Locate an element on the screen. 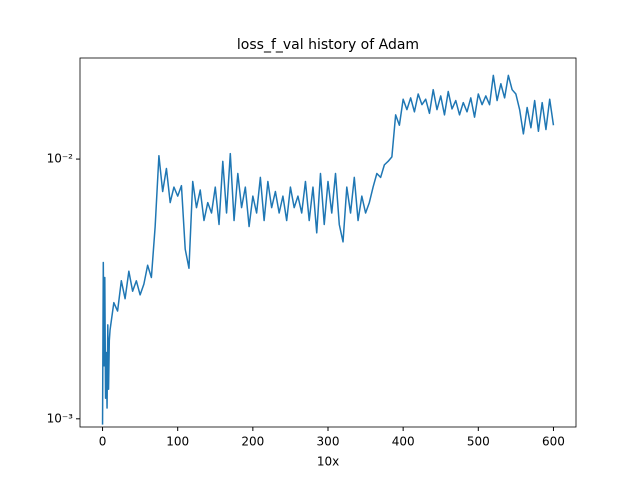  y-tick-label: 10⁻² is located at coordinates (60, 159).